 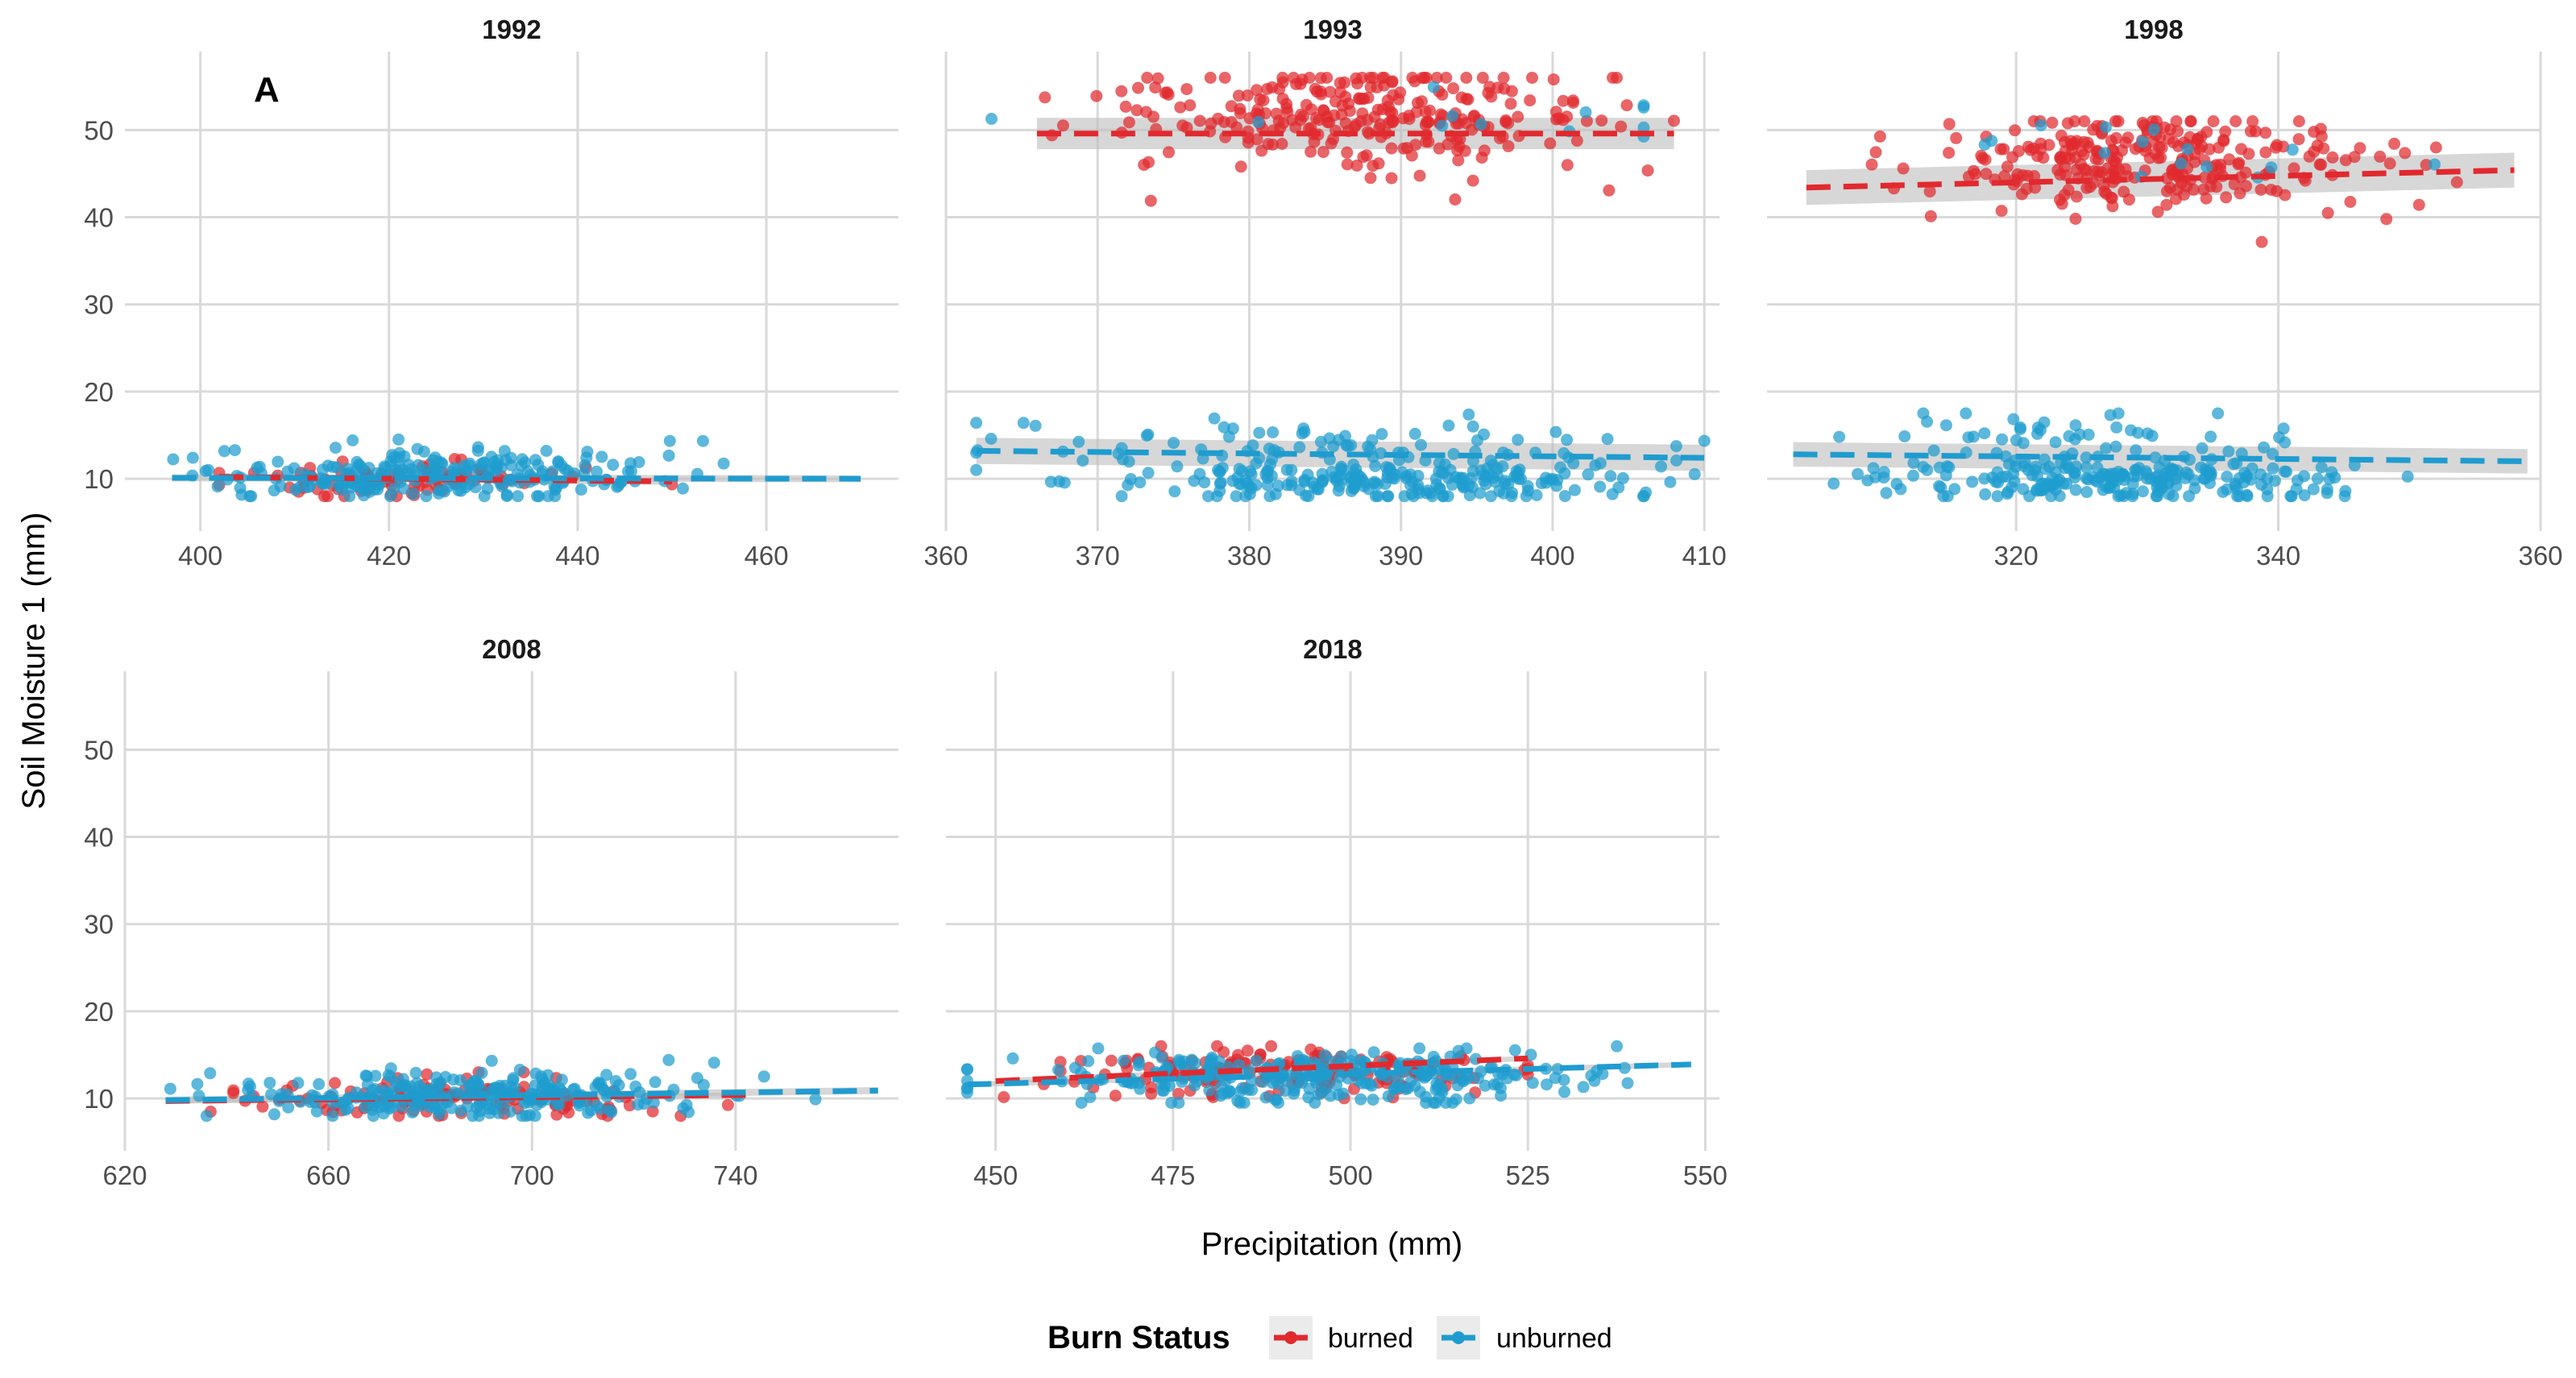 What do you see at coordinates (99, 1099) in the screenshot?
I see `y-tick-label: 10` at bounding box center [99, 1099].